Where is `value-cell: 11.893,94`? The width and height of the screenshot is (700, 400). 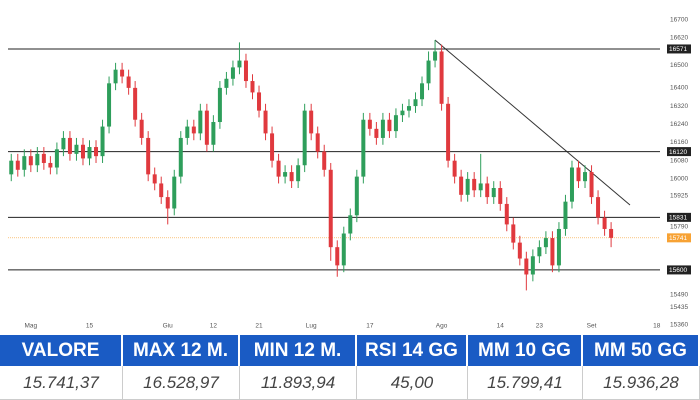 value-cell: 11.893,94 is located at coordinates (298, 383).